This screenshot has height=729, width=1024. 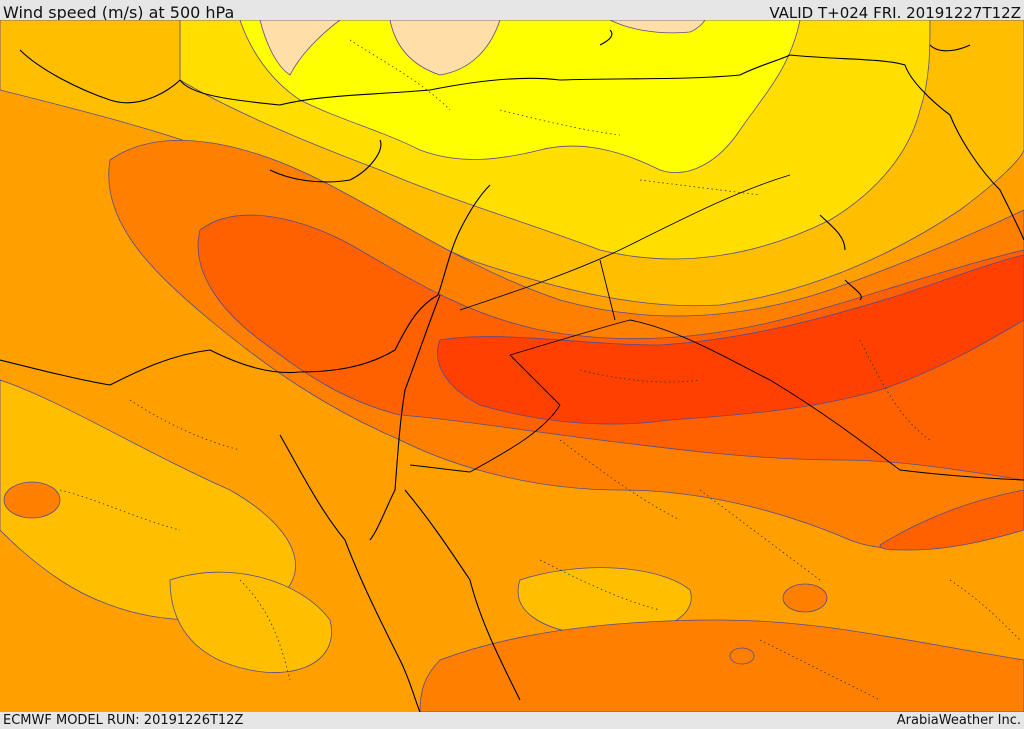 What do you see at coordinates (730, 339) in the screenshot?
I see `field-high2-core` at bounding box center [730, 339].